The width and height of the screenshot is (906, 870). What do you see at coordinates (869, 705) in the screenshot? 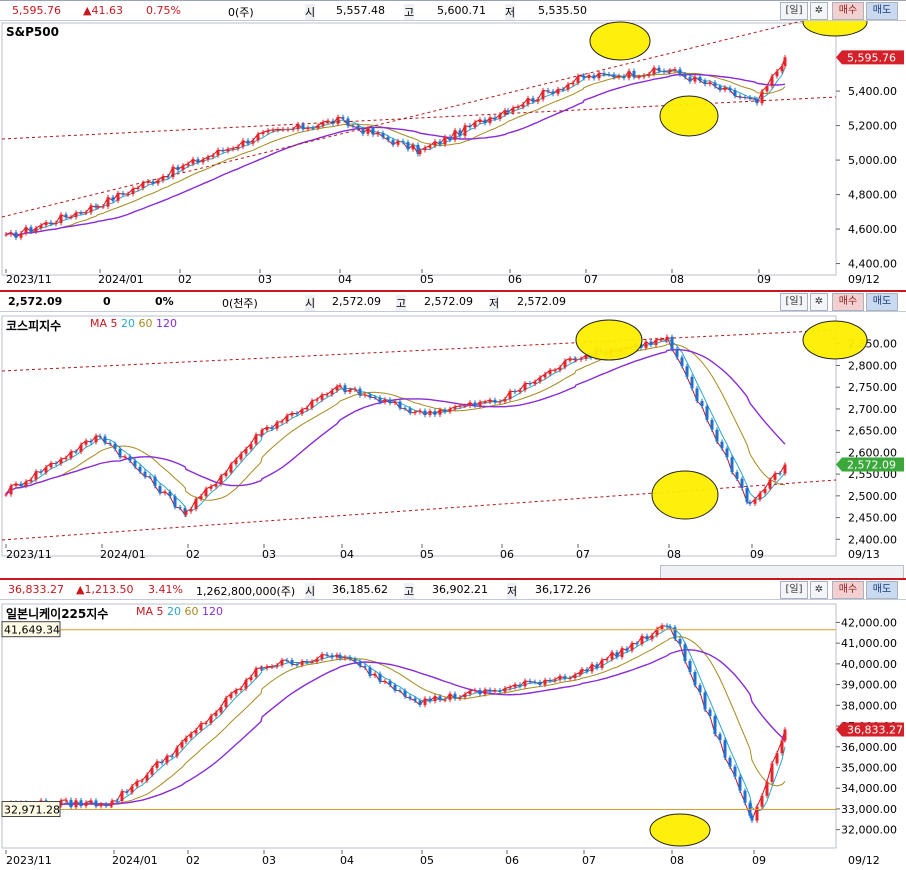
I see `y-tick-label: 38,000.00` at bounding box center [869, 705].